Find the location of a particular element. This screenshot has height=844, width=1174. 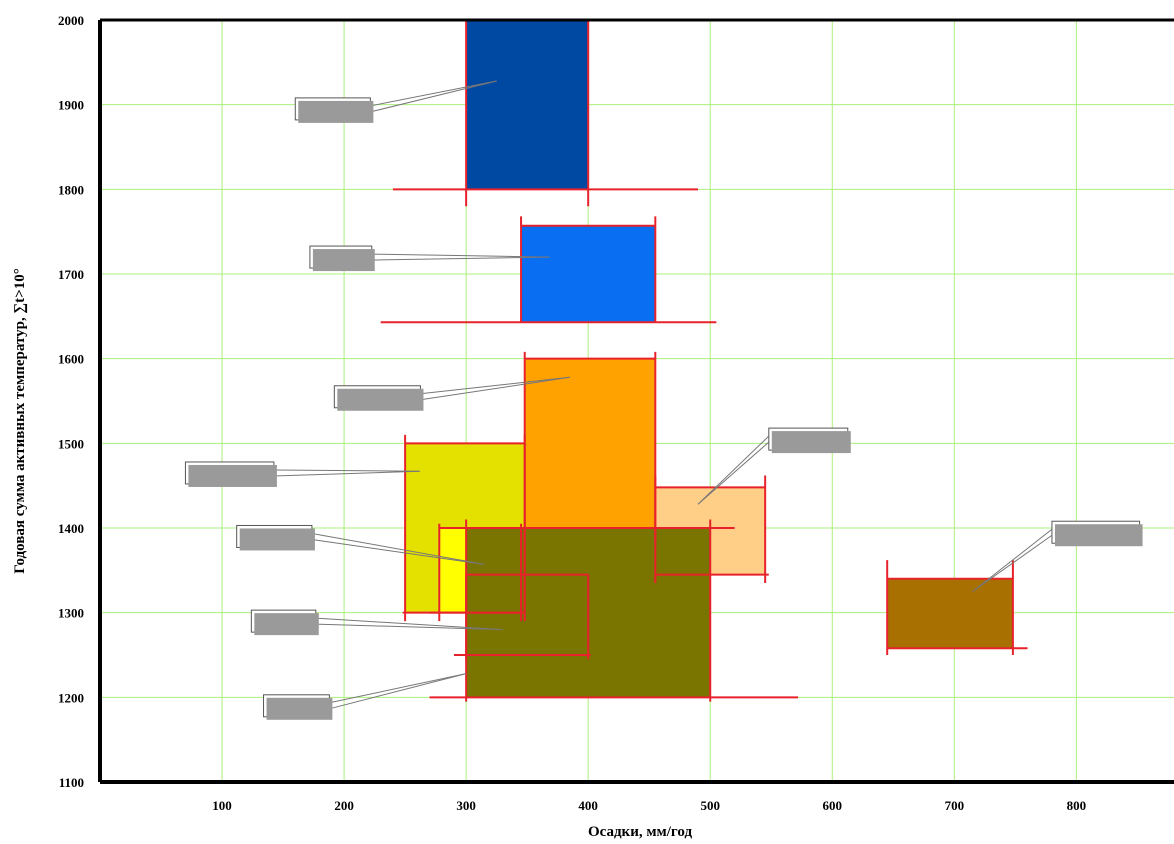

y-tick-label: 1300 is located at coordinates (71, 613).